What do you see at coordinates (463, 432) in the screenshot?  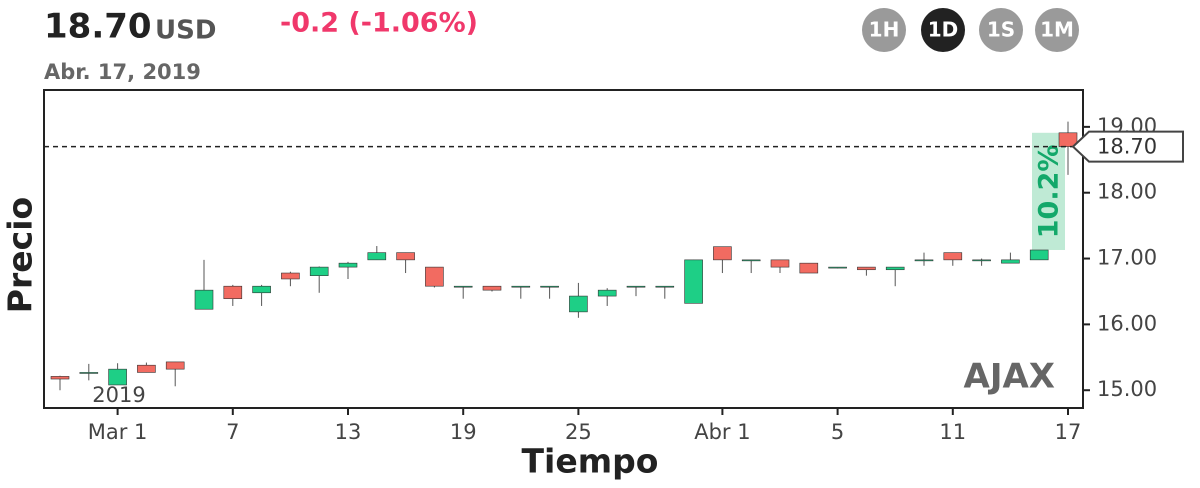 I see `x-tick-label: 19` at bounding box center [463, 432].